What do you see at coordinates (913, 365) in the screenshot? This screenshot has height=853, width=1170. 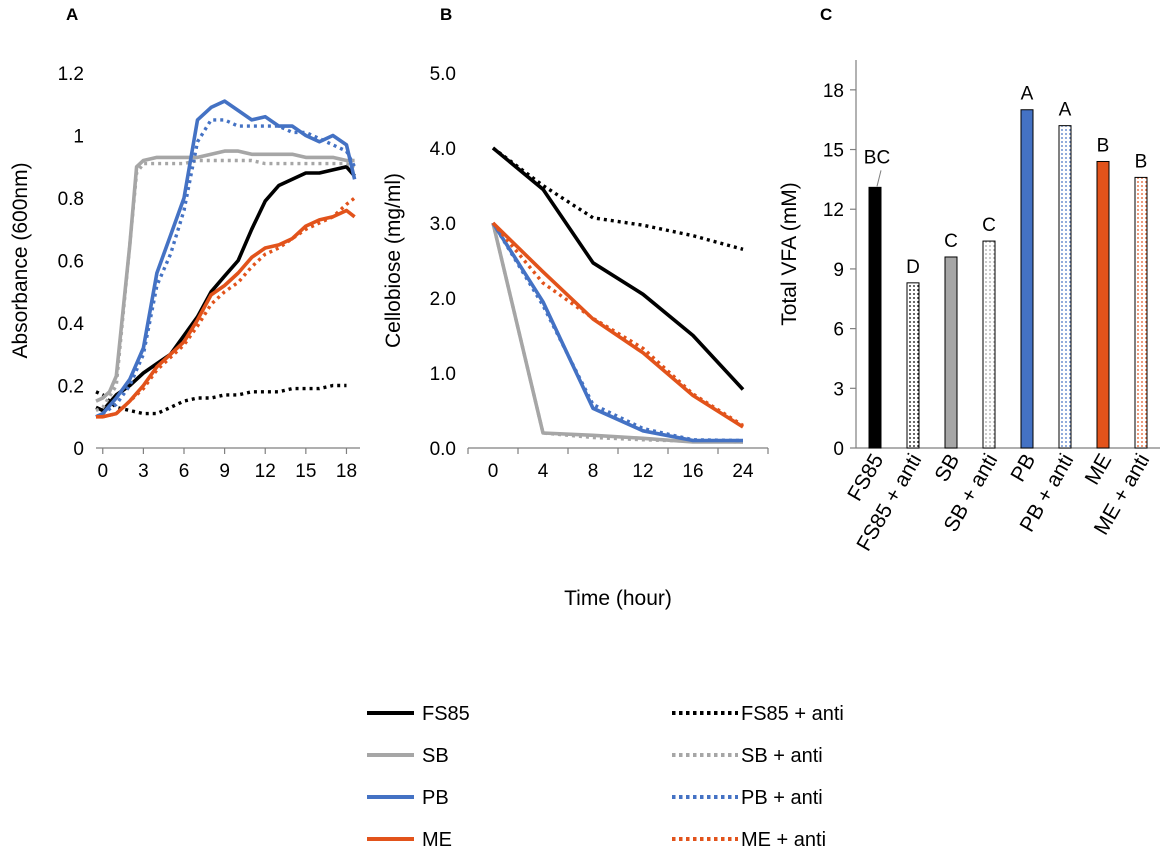 I see `bar-fs85-anti` at bounding box center [913, 365].